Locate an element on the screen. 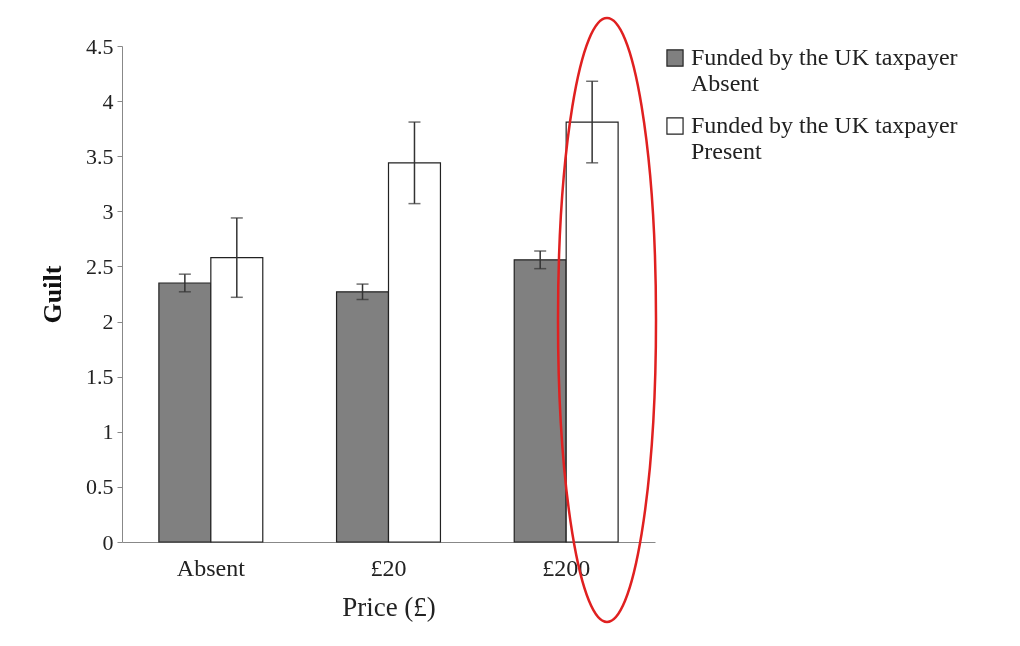 The image size is (1020, 646). y-tick-label: 2.5 is located at coordinates (100, 266).